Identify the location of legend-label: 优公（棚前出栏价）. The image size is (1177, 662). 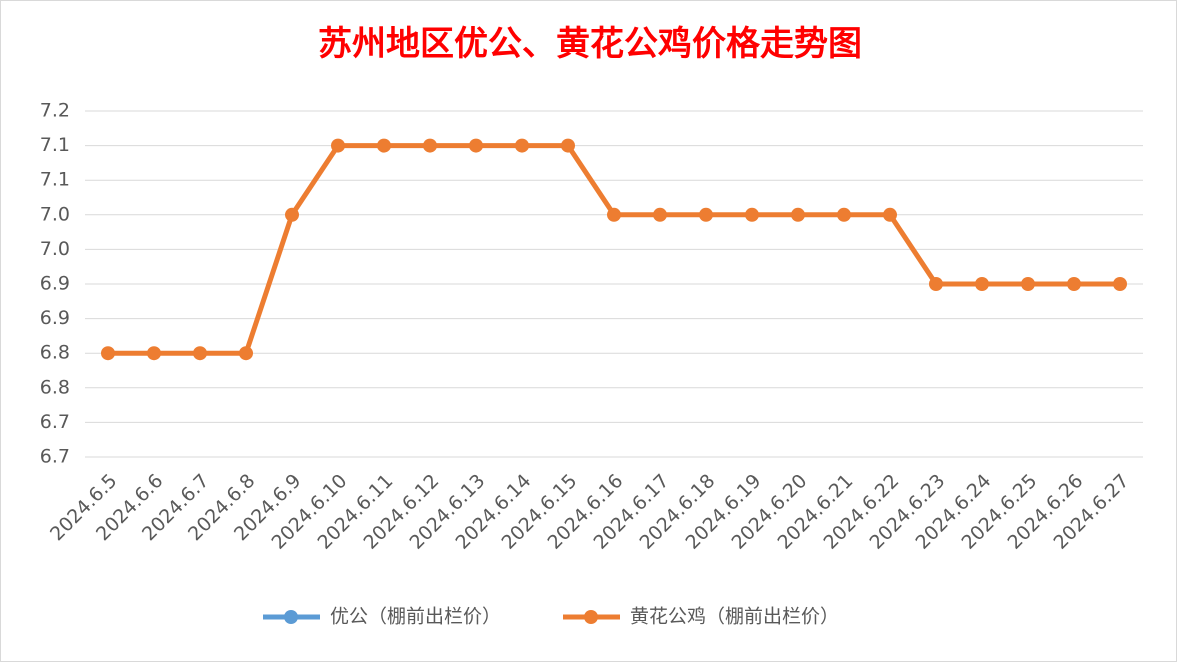
(415, 617).